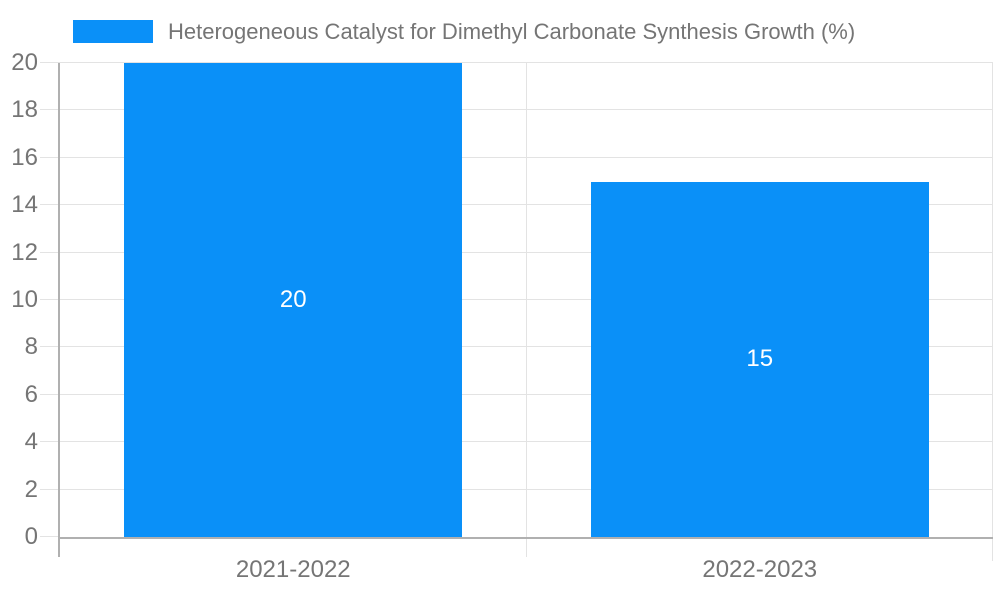 The width and height of the screenshot is (1000, 600). What do you see at coordinates (31, 489) in the screenshot?
I see `y-tick-label: 2` at bounding box center [31, 489].